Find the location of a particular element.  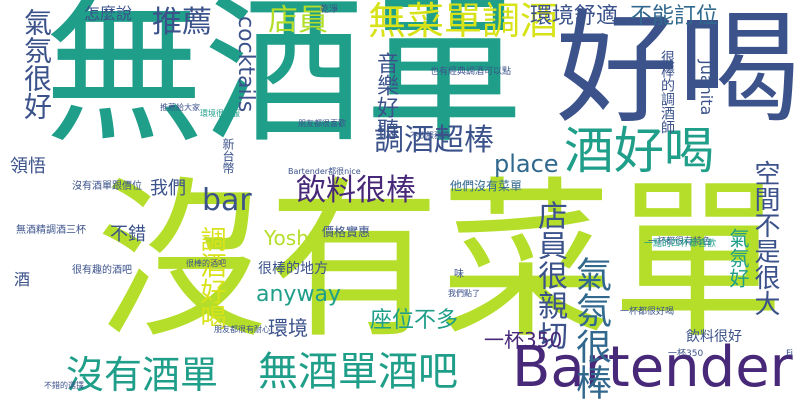

word-small-2: Bartender都很nice is located at coordinates (324, 171).